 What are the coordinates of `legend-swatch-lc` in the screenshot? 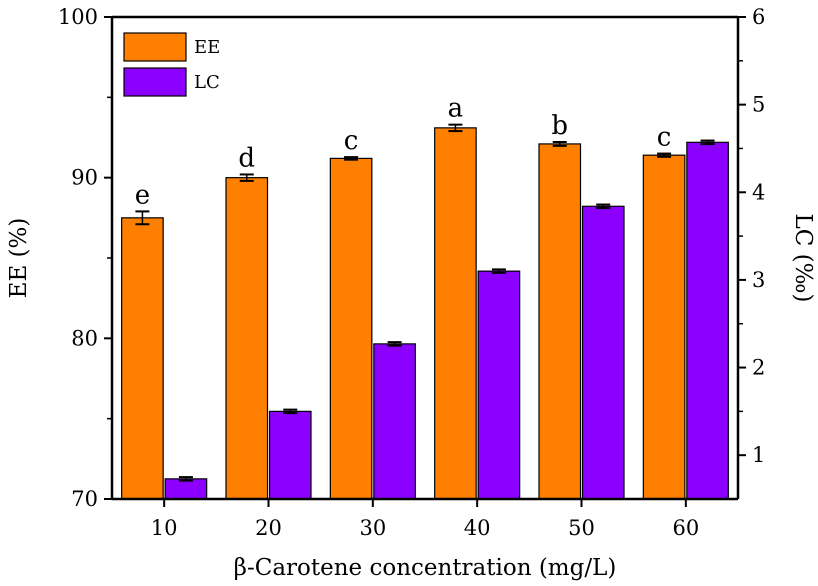 It's located at (155, 82).